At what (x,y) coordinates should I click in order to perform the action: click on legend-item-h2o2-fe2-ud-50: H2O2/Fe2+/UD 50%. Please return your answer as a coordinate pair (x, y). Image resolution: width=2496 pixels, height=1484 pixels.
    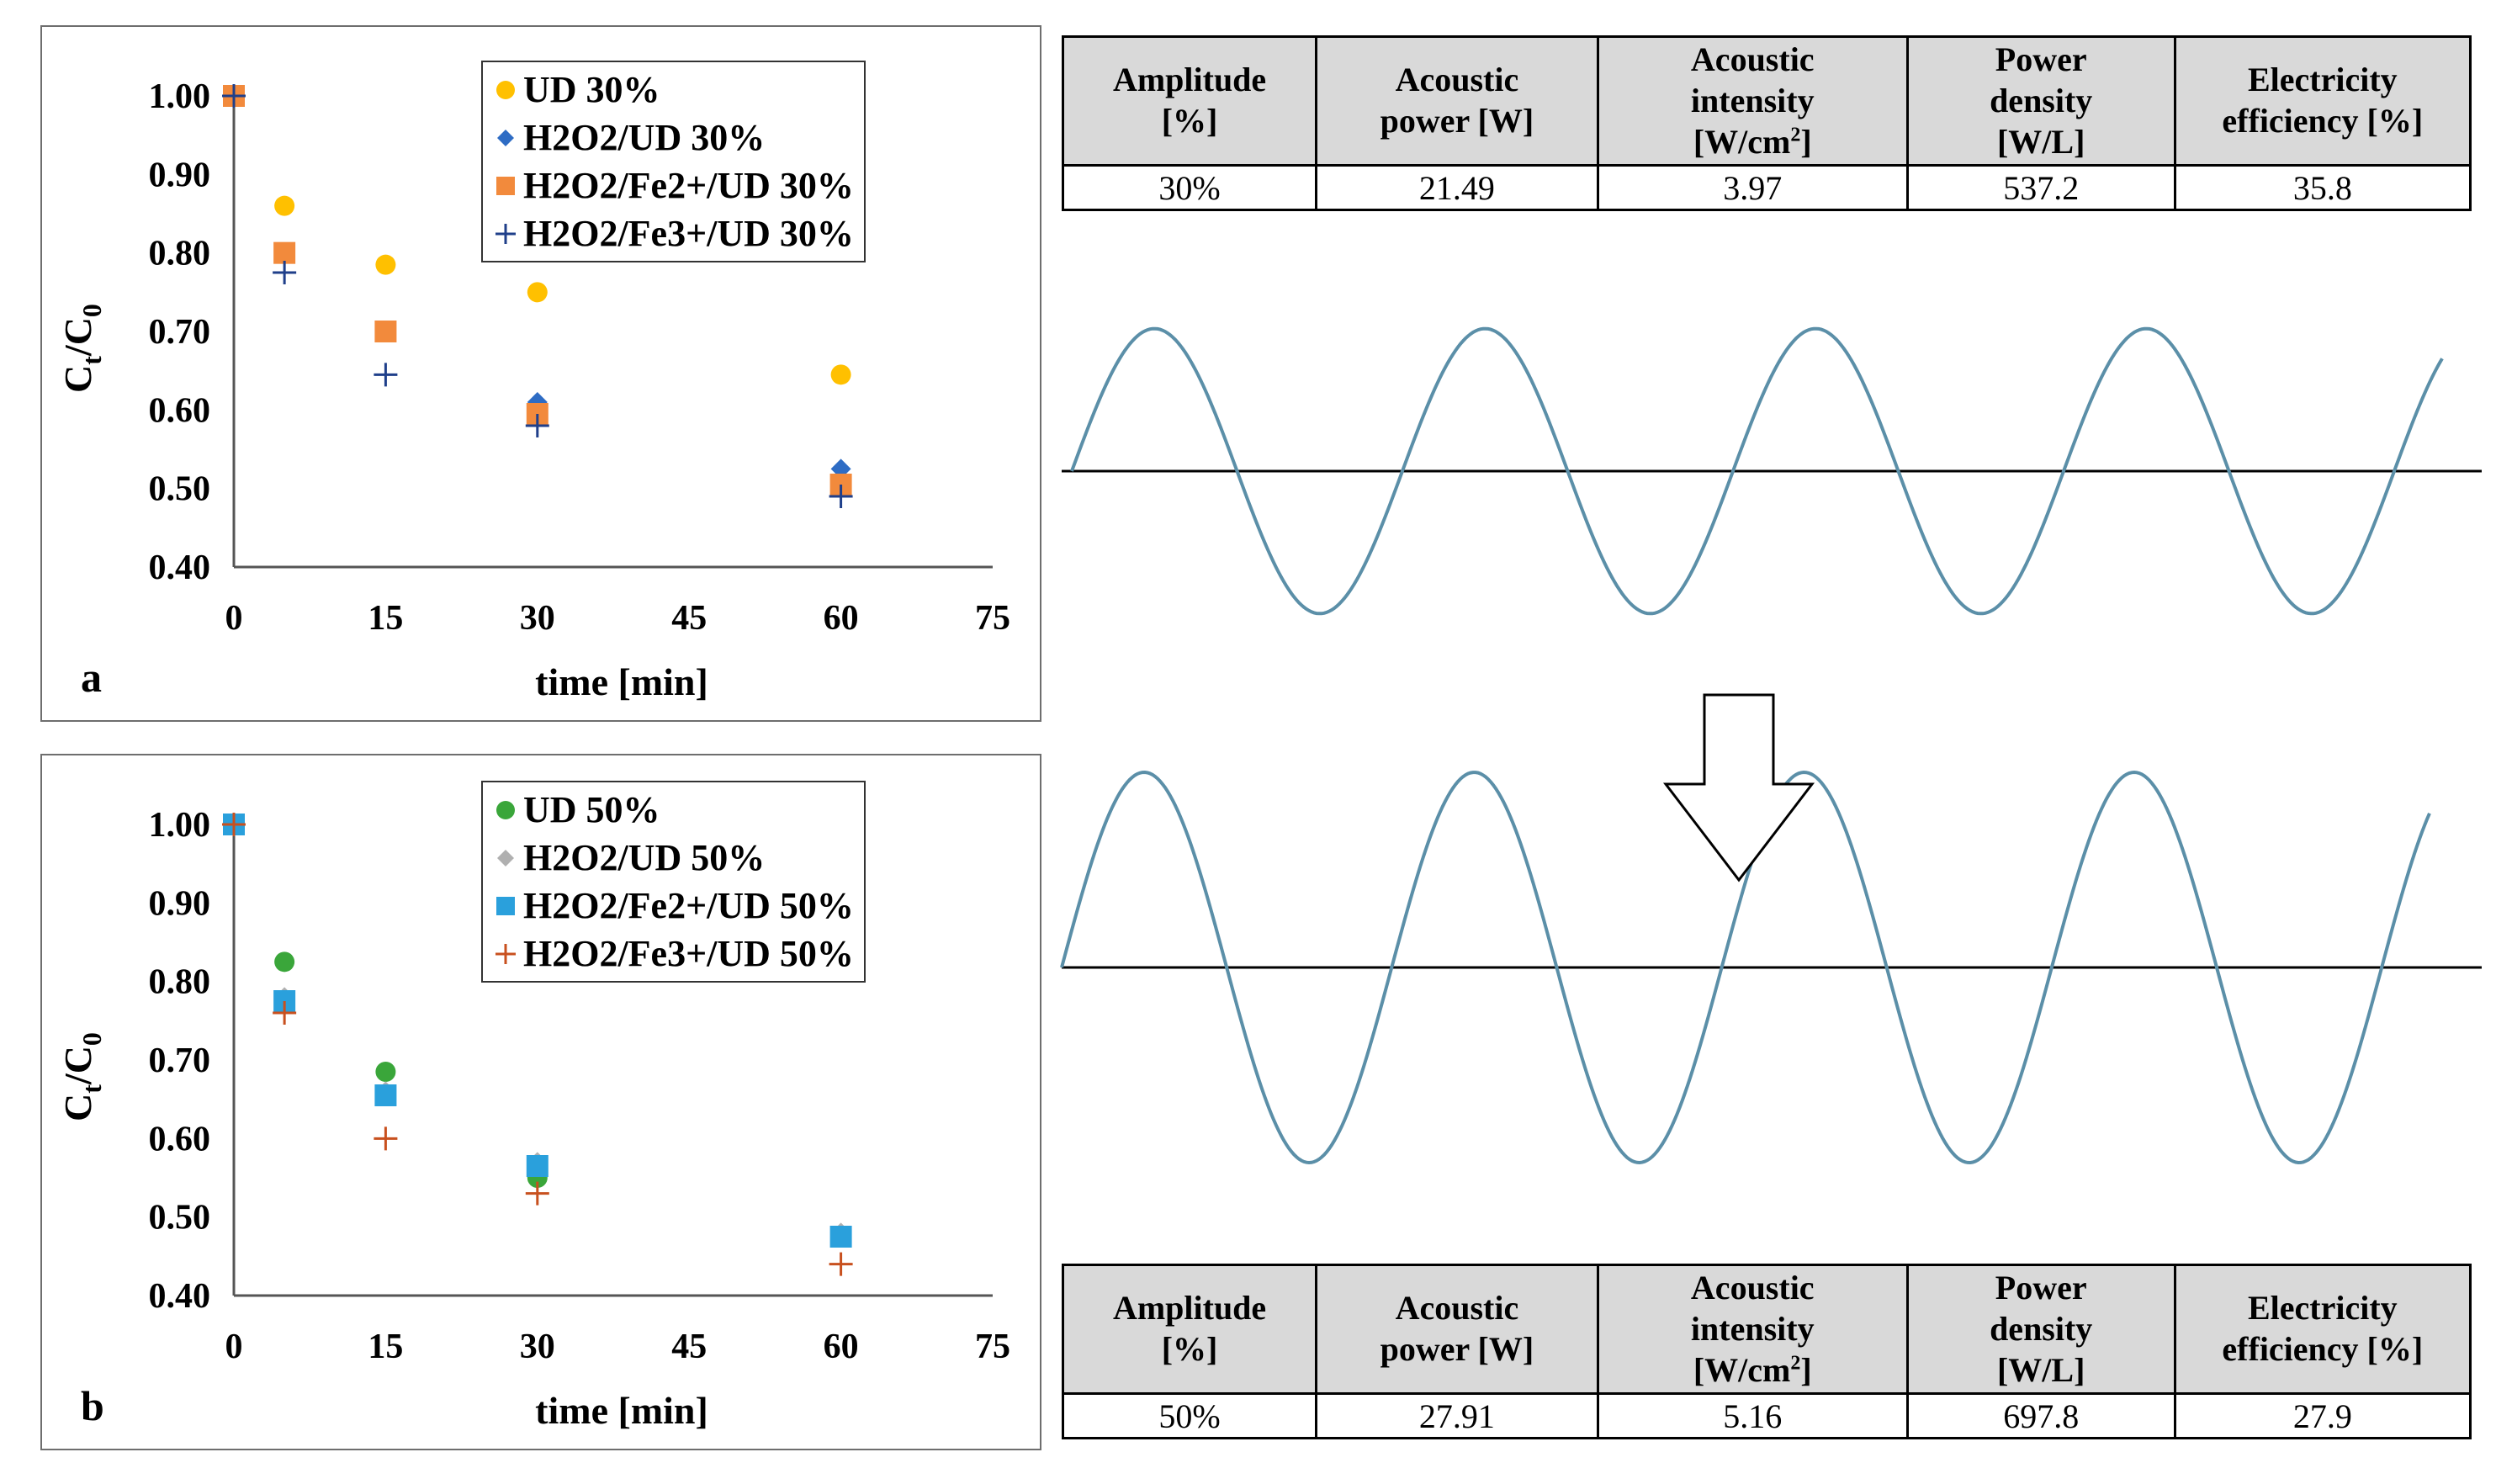
    Looking at the image, I should click on (673, 906).